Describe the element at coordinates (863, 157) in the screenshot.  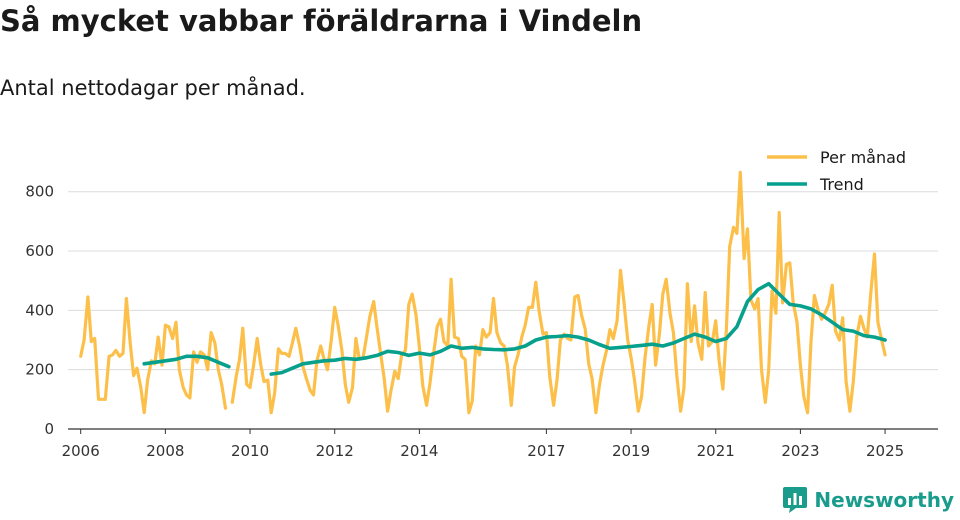
I see `legend-label: Per månad` at that location.